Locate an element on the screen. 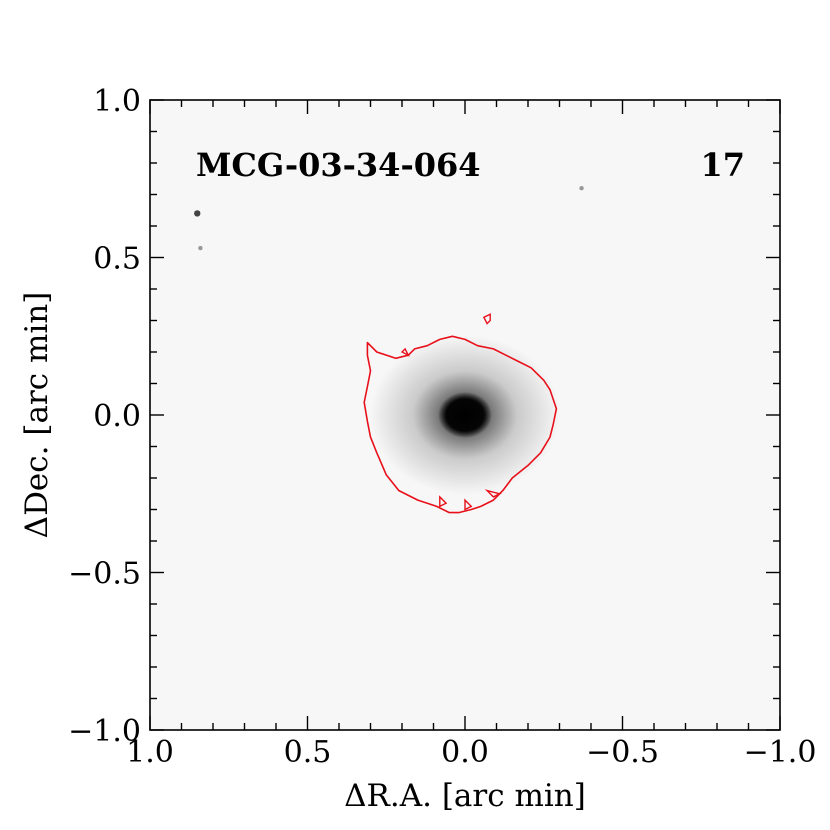  y-tick-label: −1.0 is located at coordinates (104, 731).